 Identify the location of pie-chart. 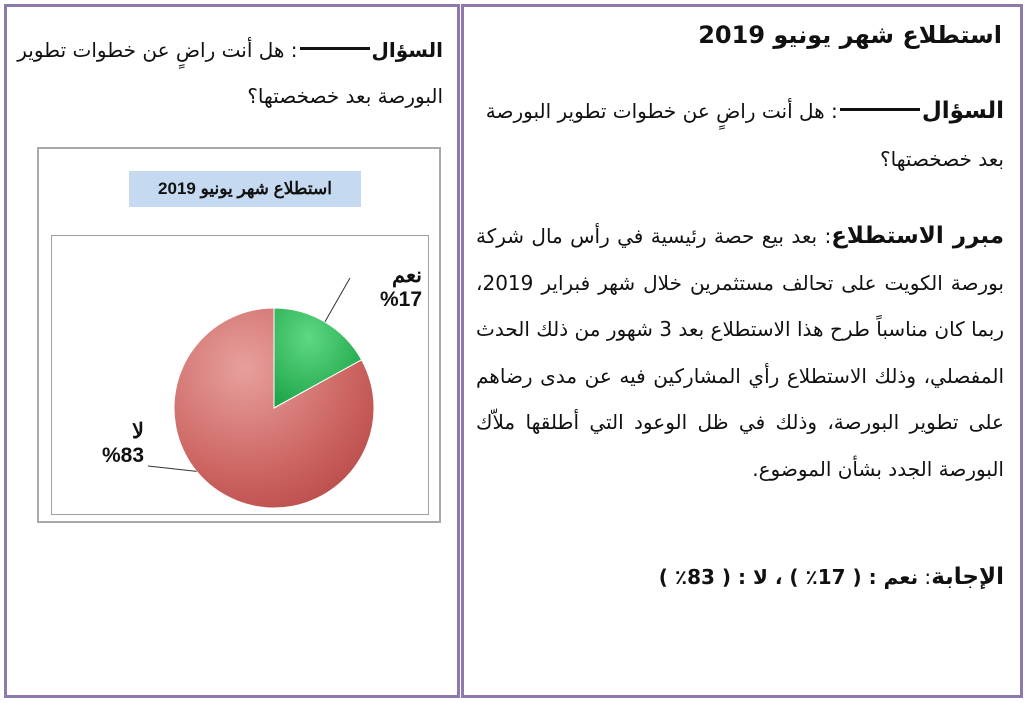
(261, 393).